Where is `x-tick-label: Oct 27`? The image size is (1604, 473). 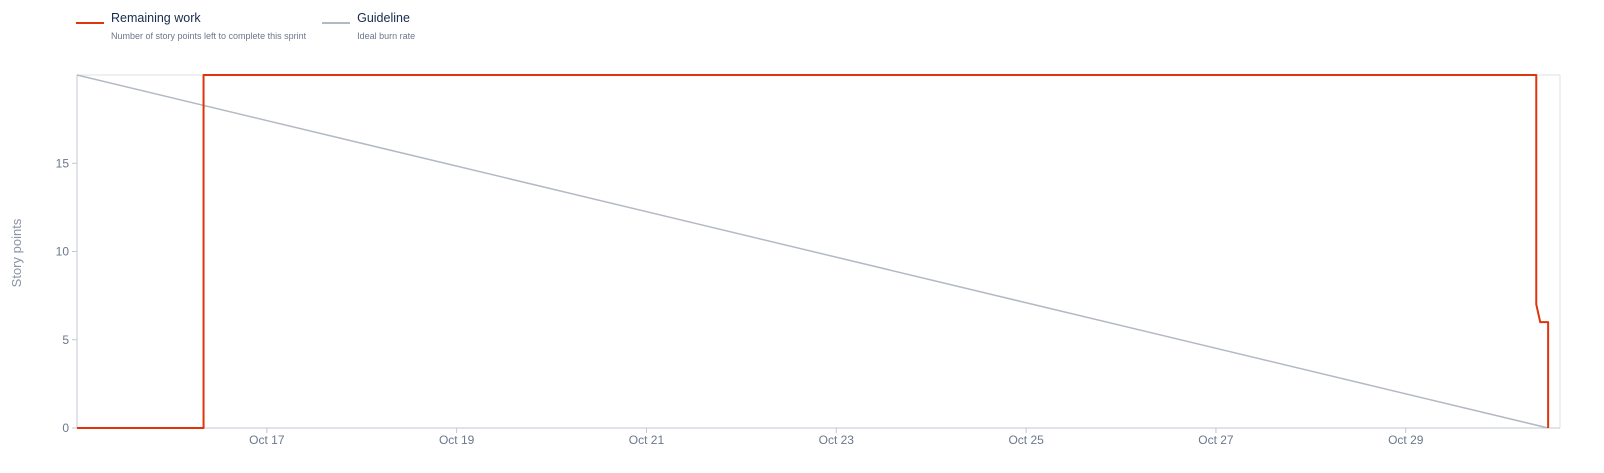 x-tick-label: Oct 27 is located at coordinates (1216, 440).